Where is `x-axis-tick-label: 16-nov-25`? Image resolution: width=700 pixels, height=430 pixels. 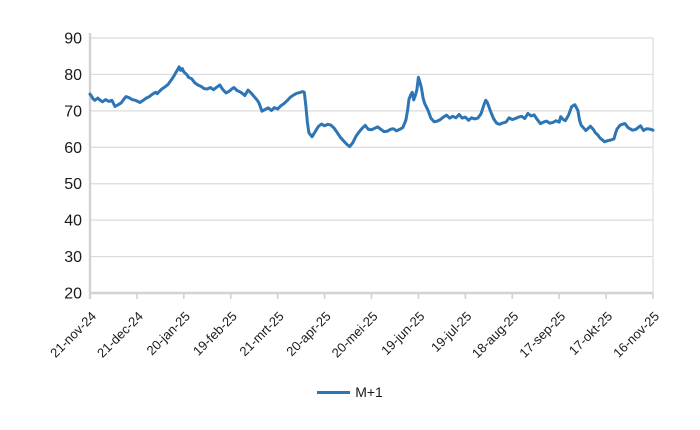 x-axis-tick-label: 16-nov-25 is located at coordinates (636, 335).